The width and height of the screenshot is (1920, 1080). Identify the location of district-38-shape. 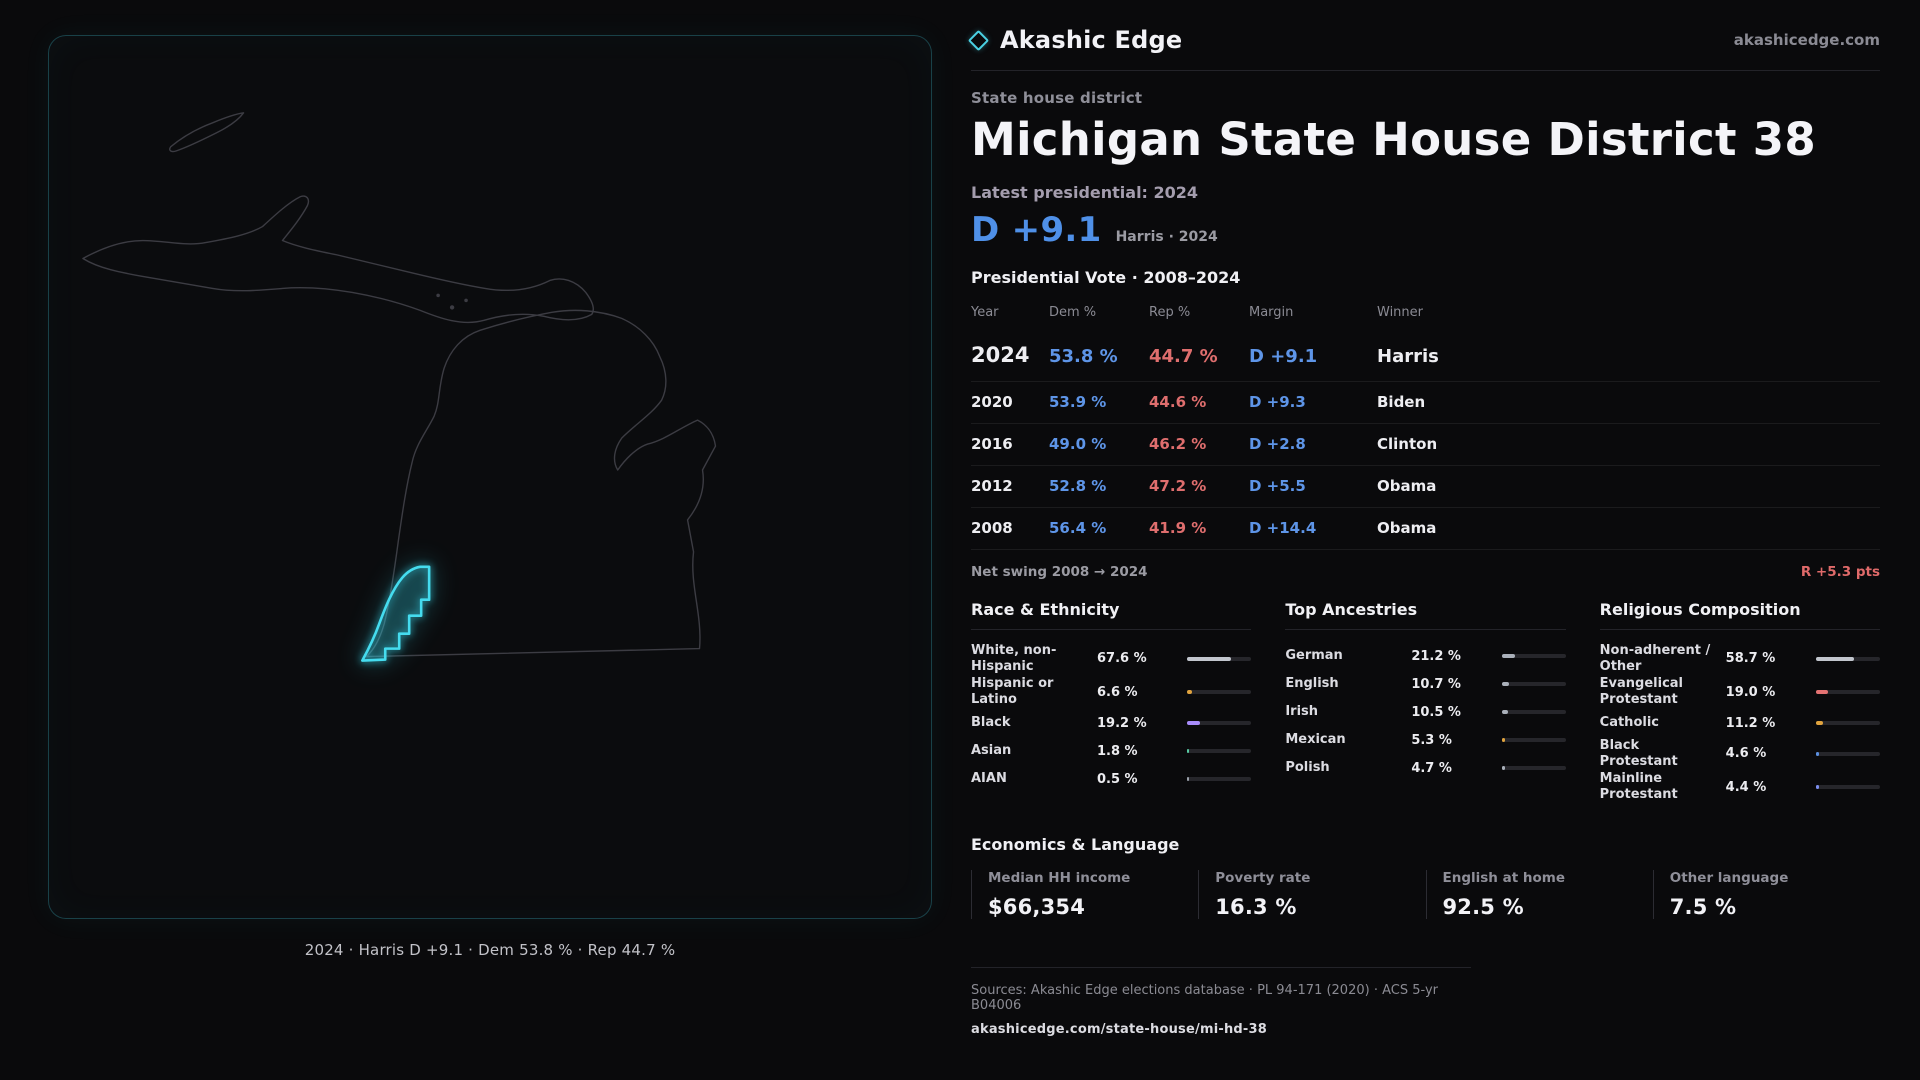
(395, 613).